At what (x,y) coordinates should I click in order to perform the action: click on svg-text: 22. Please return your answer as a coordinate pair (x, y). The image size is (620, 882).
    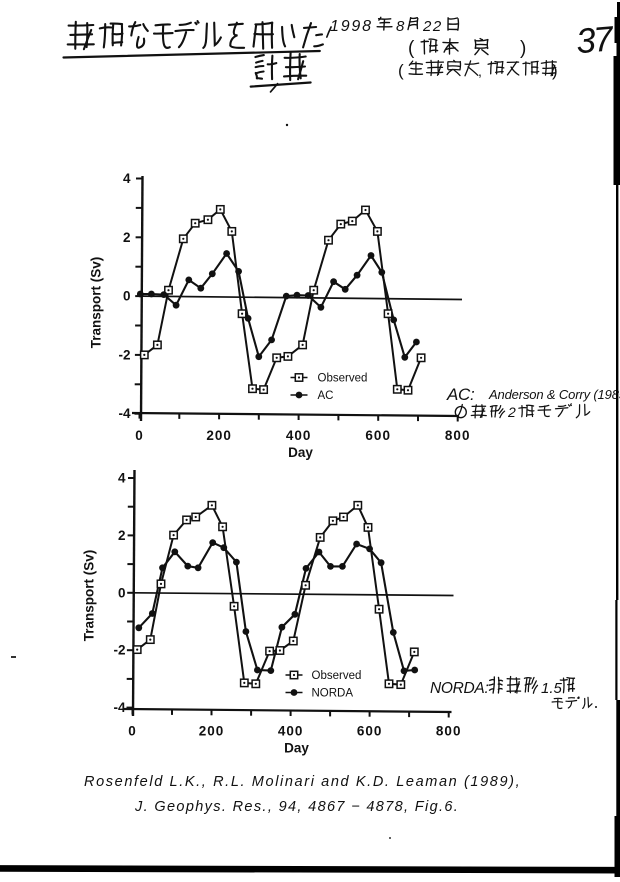
    Looking at the image, I should click on (432, 26).